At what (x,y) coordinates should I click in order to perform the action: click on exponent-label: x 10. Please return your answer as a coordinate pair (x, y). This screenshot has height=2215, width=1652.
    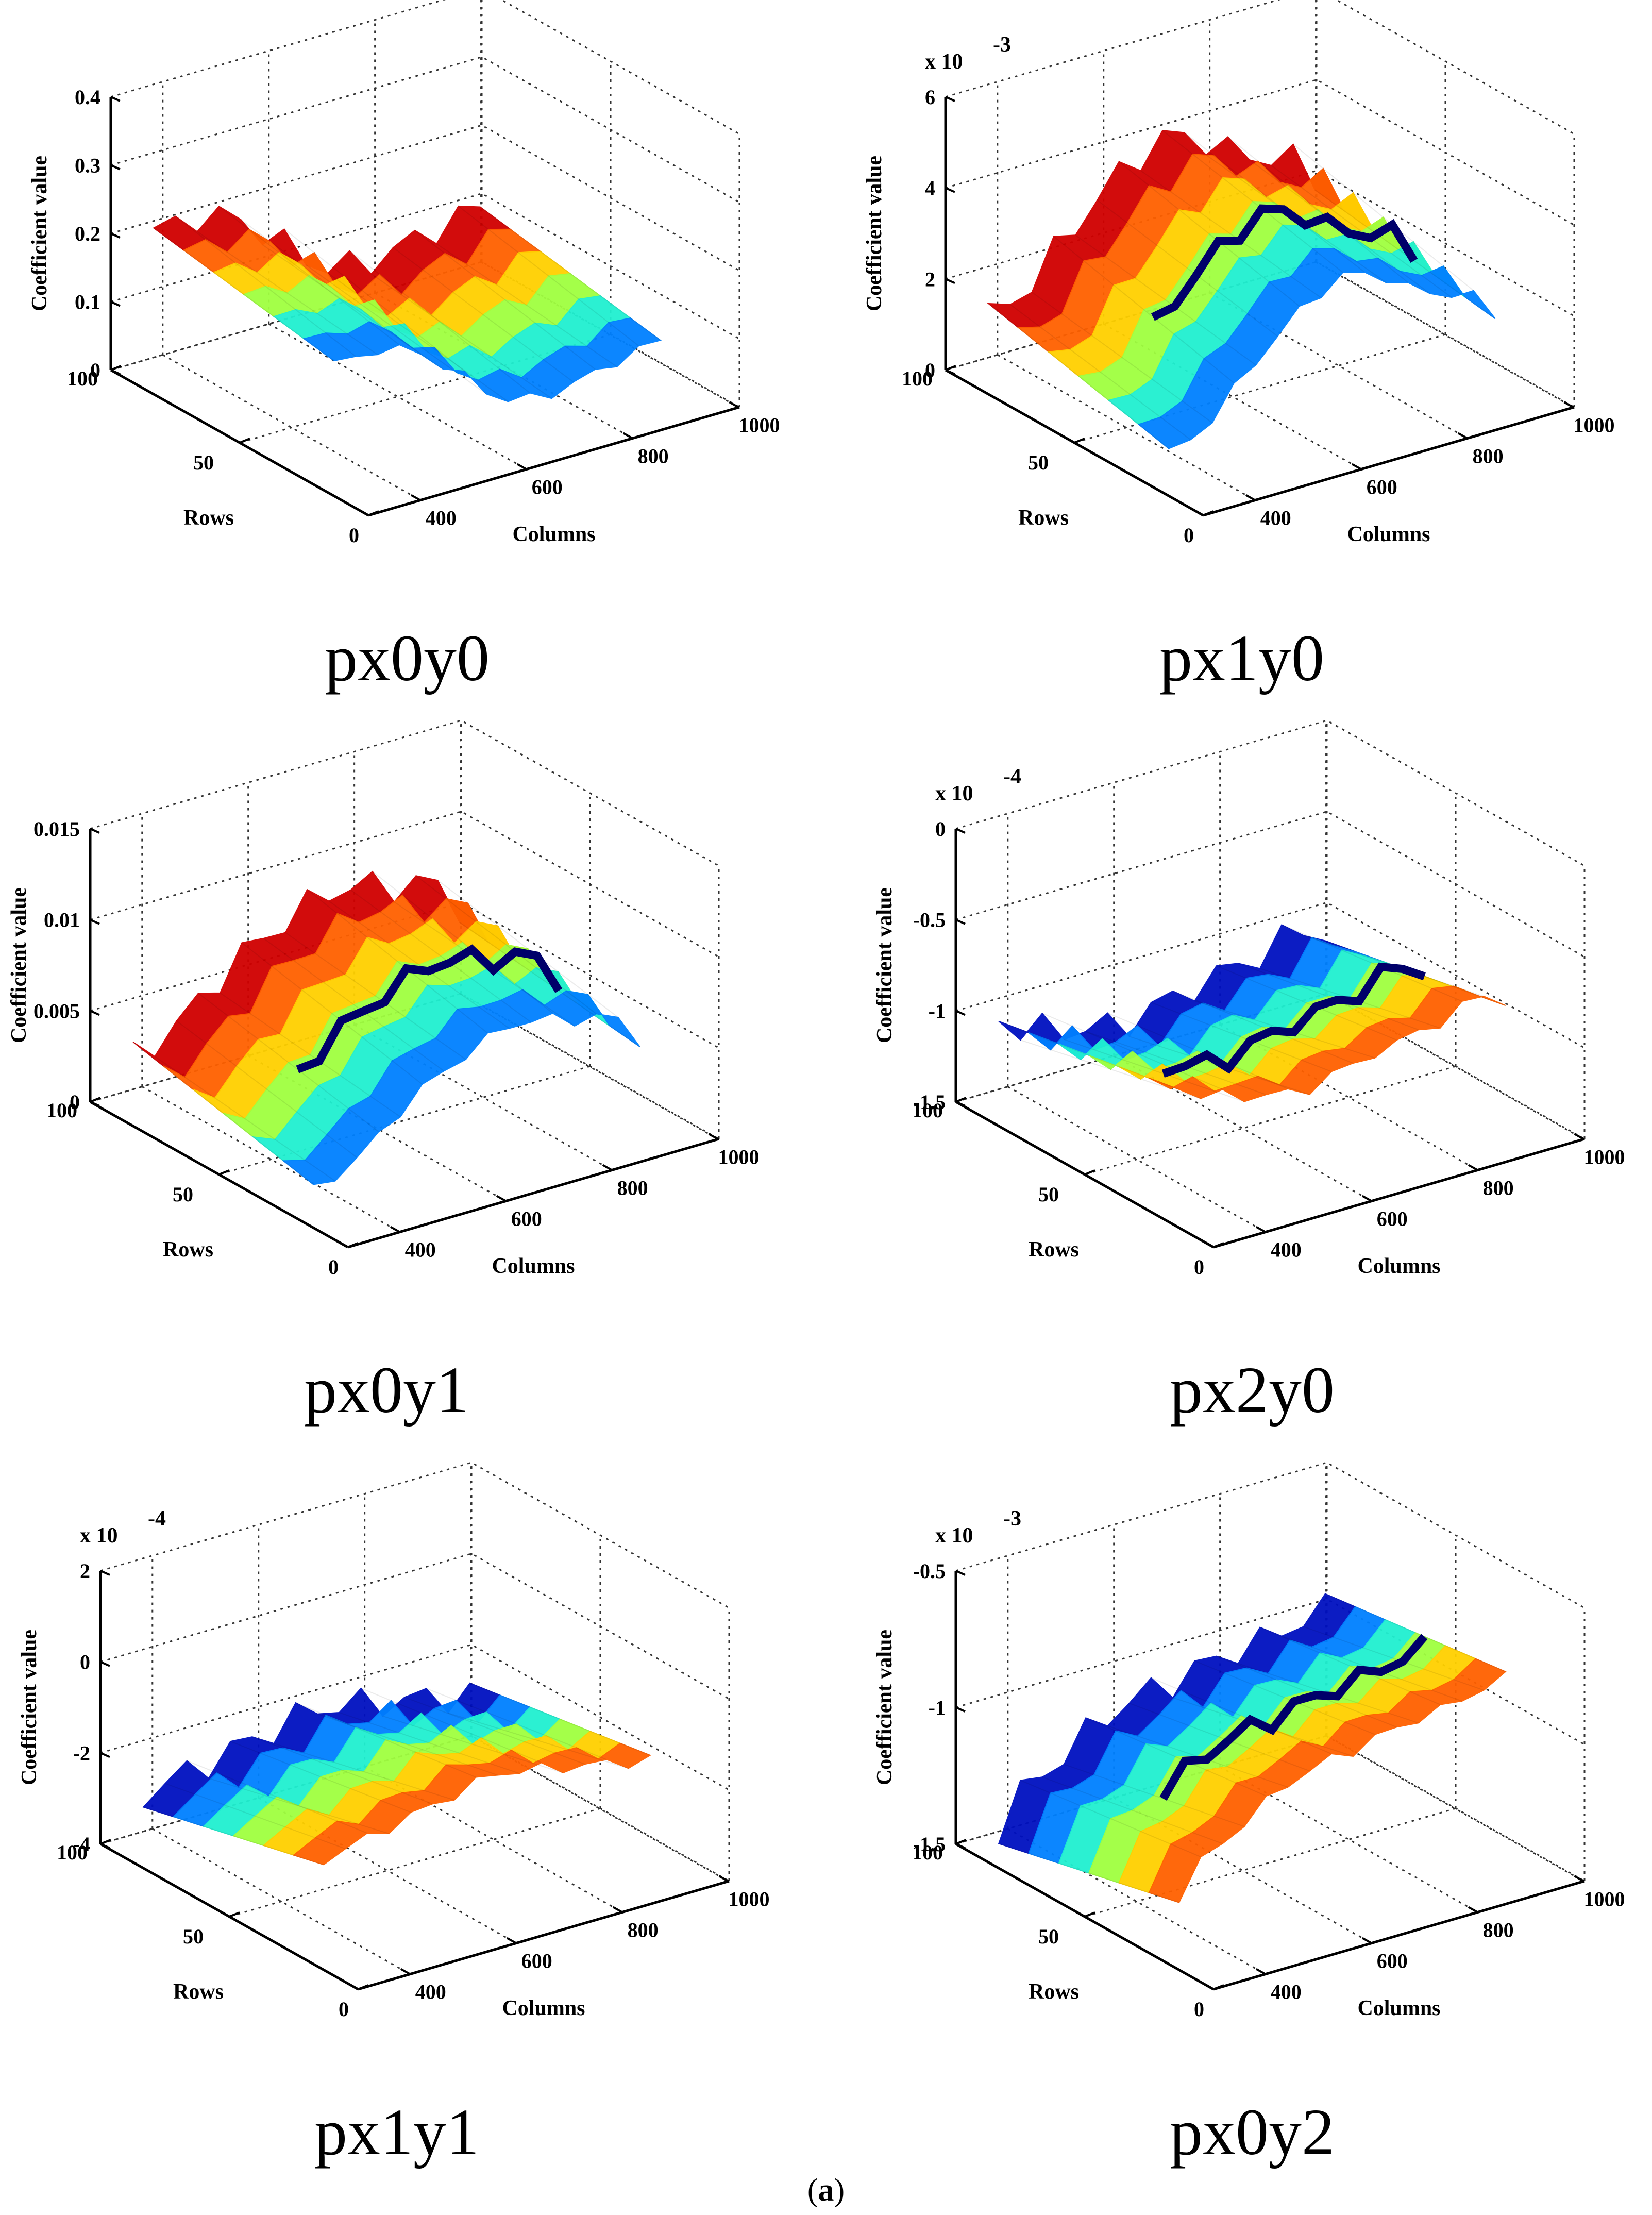
    Looking at the image, I should click on (99, 1536).